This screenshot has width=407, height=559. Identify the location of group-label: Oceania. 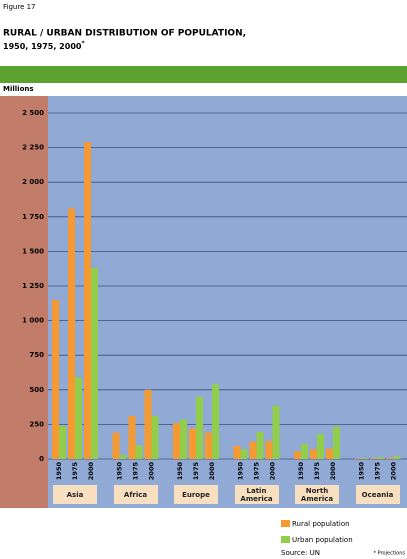
(377, 494).